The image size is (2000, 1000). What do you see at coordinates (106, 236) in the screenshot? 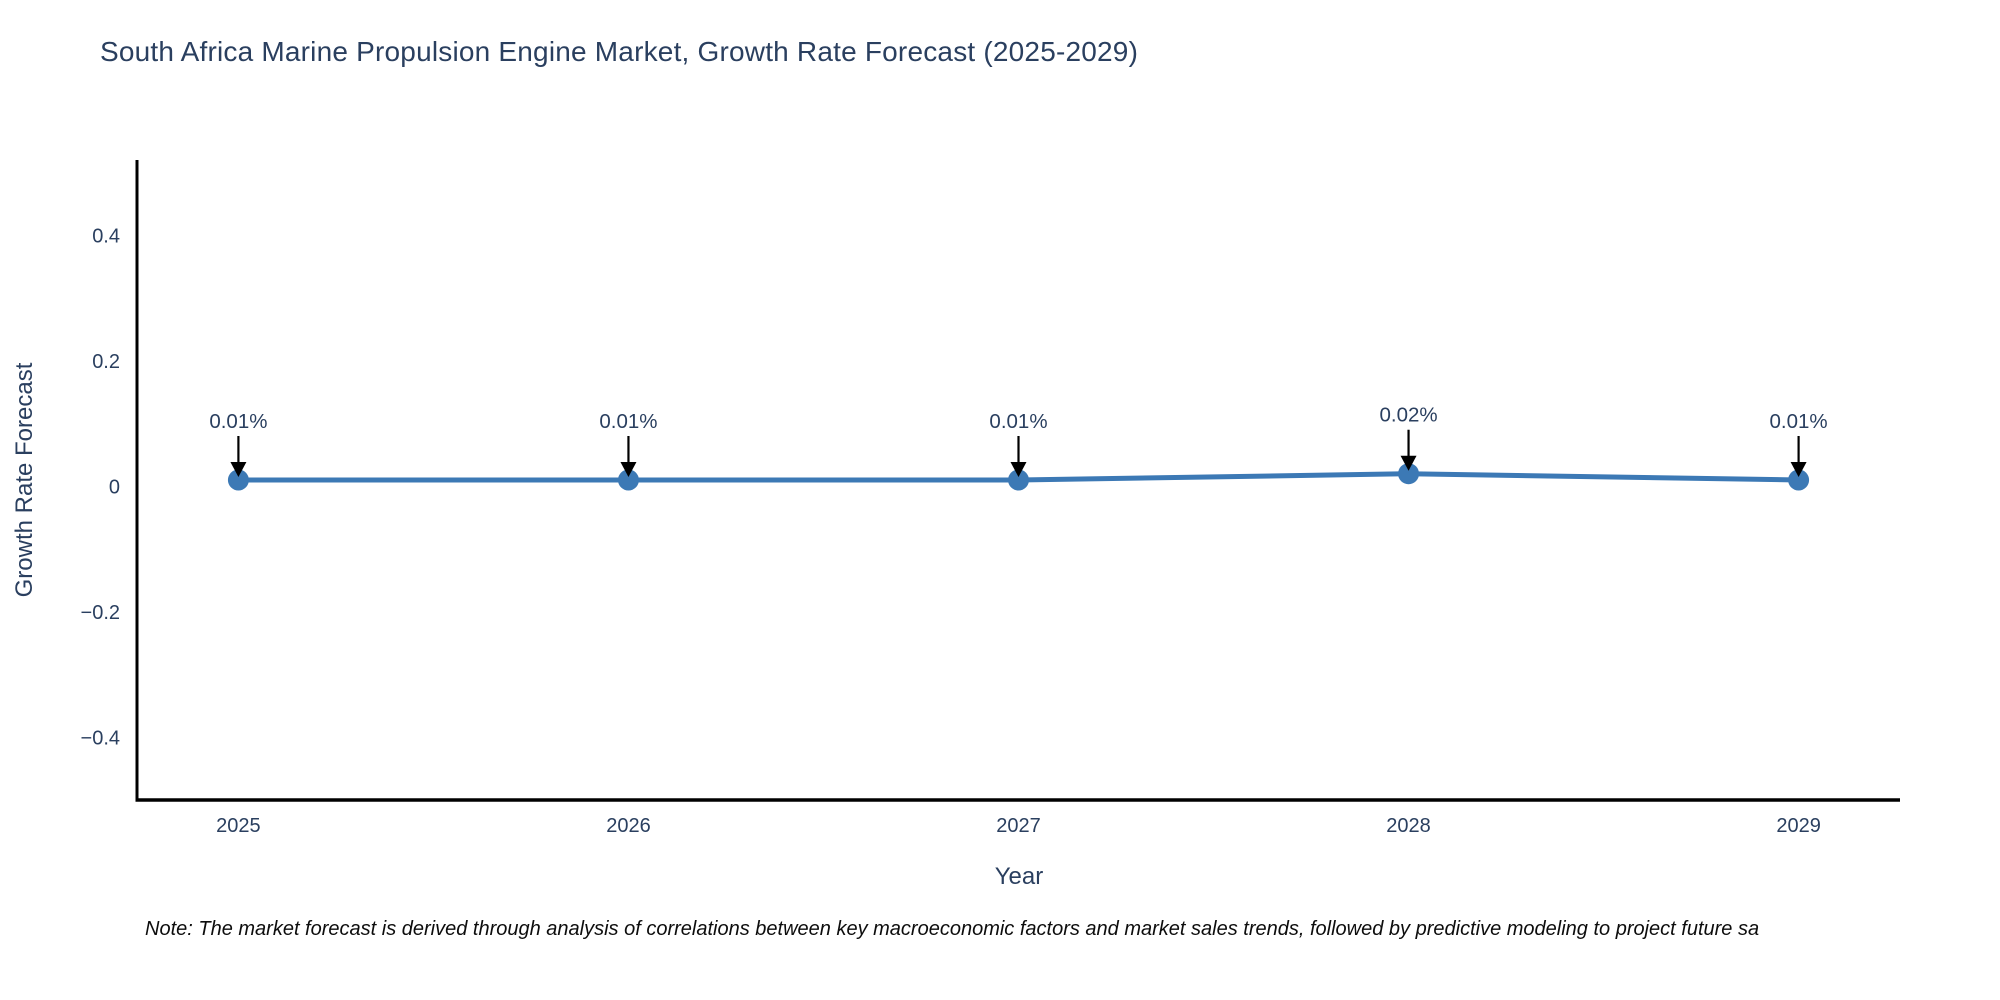
I see `y-tick-label: 0.4` at bounding box center [106, 236].